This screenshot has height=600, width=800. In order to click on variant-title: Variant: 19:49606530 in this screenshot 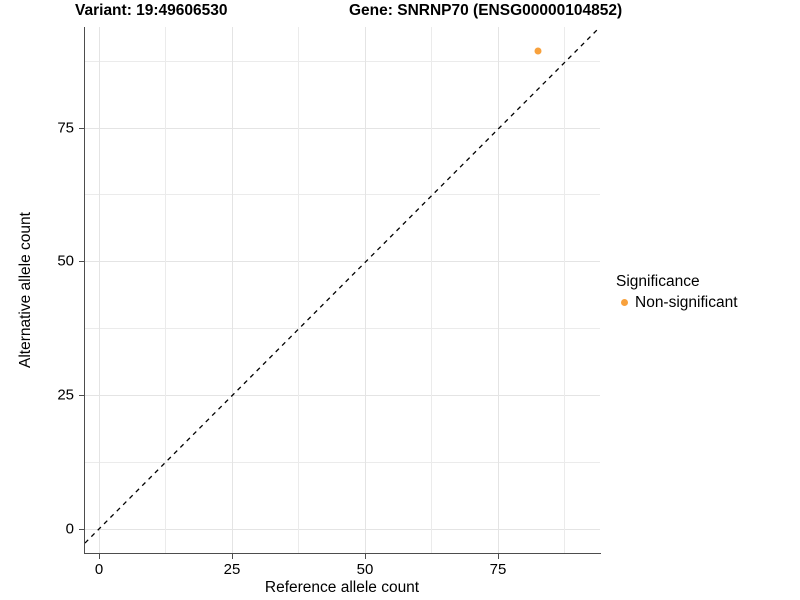, I will do `click(151, 10)`.